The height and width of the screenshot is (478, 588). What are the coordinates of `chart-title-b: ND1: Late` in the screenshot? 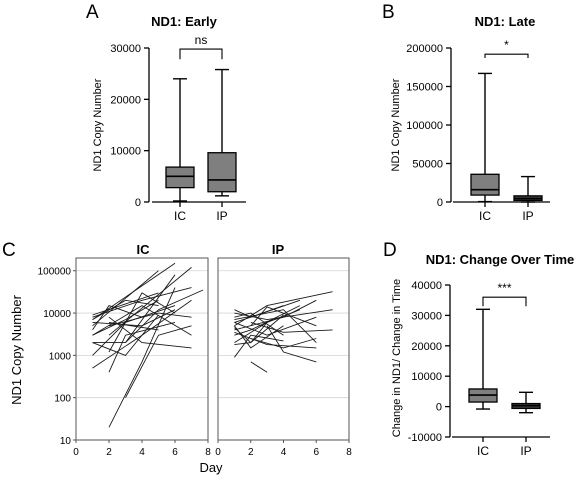 It's located at (505, 21).